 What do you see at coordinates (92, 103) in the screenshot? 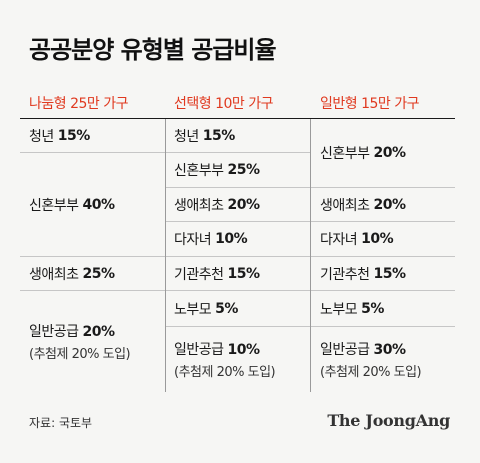
I see `header-sharing-type: 나눔형 25만 가구` at bounding box center [92, 103].